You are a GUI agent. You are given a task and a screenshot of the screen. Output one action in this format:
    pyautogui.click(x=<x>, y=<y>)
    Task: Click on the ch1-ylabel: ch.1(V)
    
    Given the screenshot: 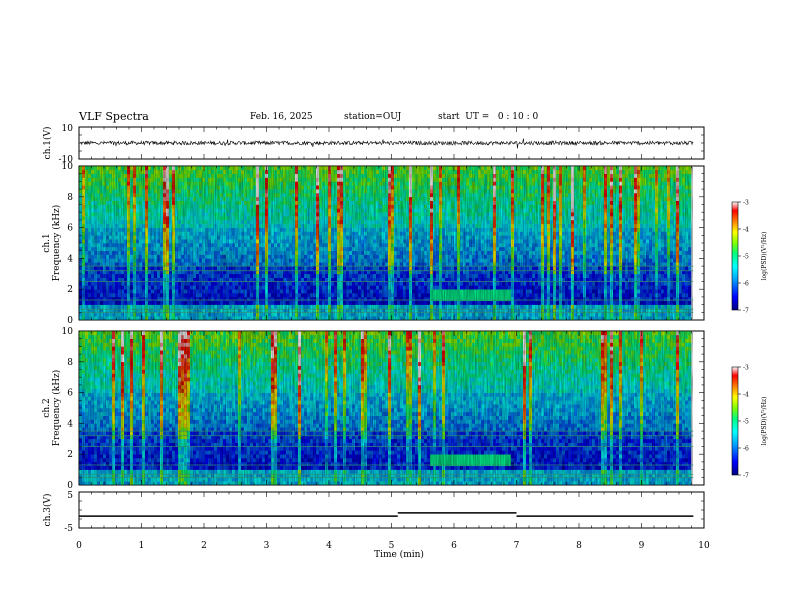 What is the action you would take?
    pyautogui.click(x=47, y=143)
    